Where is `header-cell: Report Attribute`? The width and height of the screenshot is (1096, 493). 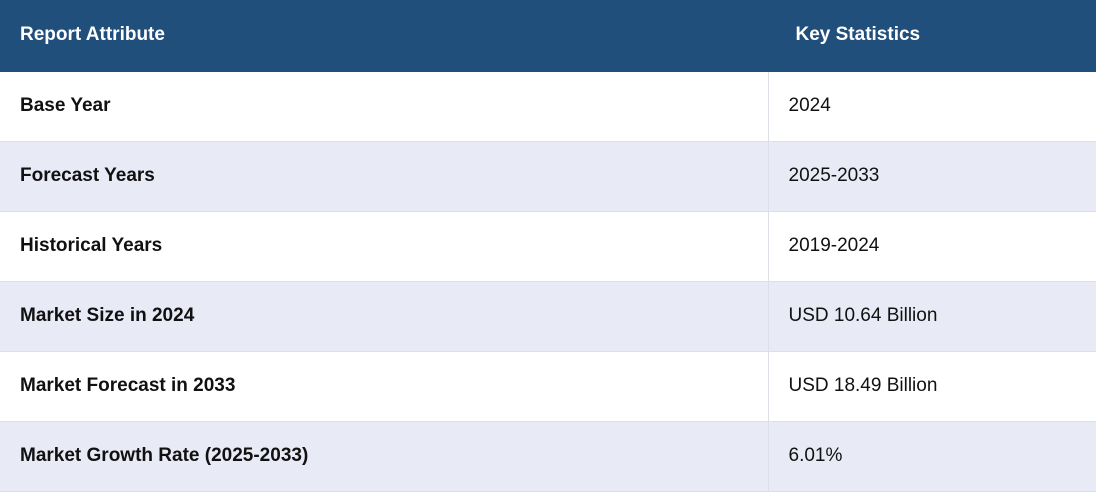
header-cell: Report Attribute is located at coordinates (384, 36).